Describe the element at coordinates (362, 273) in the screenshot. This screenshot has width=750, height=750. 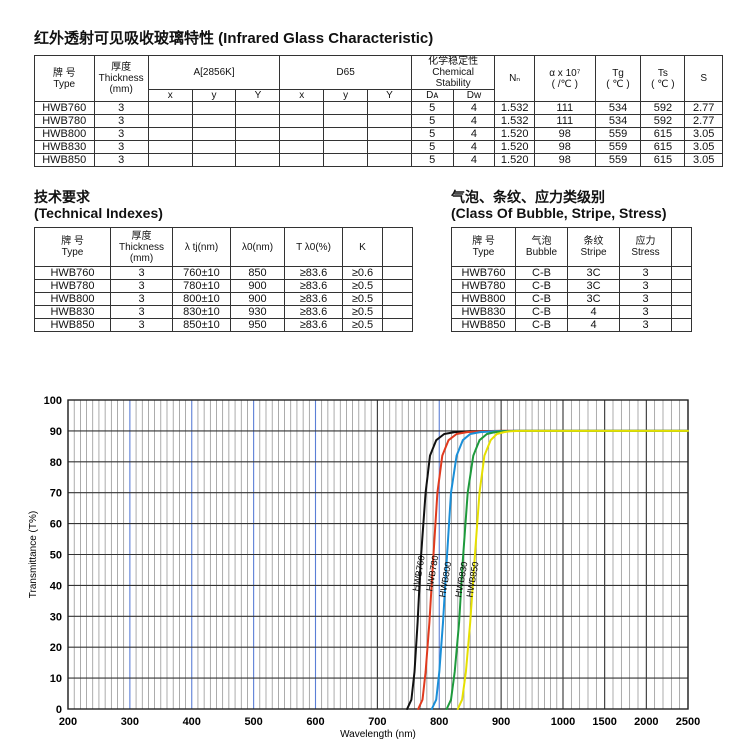
I see `cell-k: ≥0.6` at that location.